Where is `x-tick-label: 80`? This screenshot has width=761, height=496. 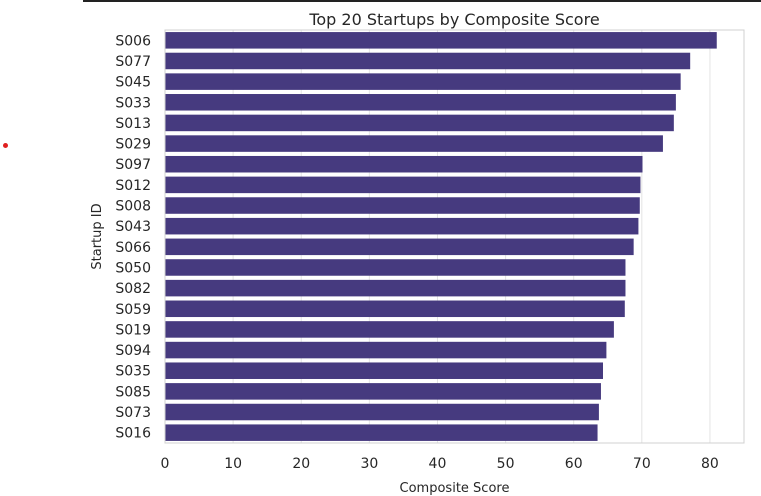 x-tick-label: 80 is located at coordinates (710, 464).